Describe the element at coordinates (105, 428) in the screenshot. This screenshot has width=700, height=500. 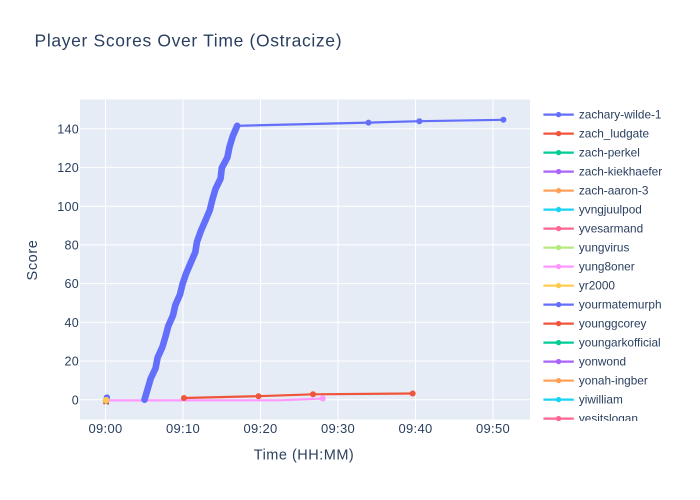
I see `svg-text: 09:00` at that location.